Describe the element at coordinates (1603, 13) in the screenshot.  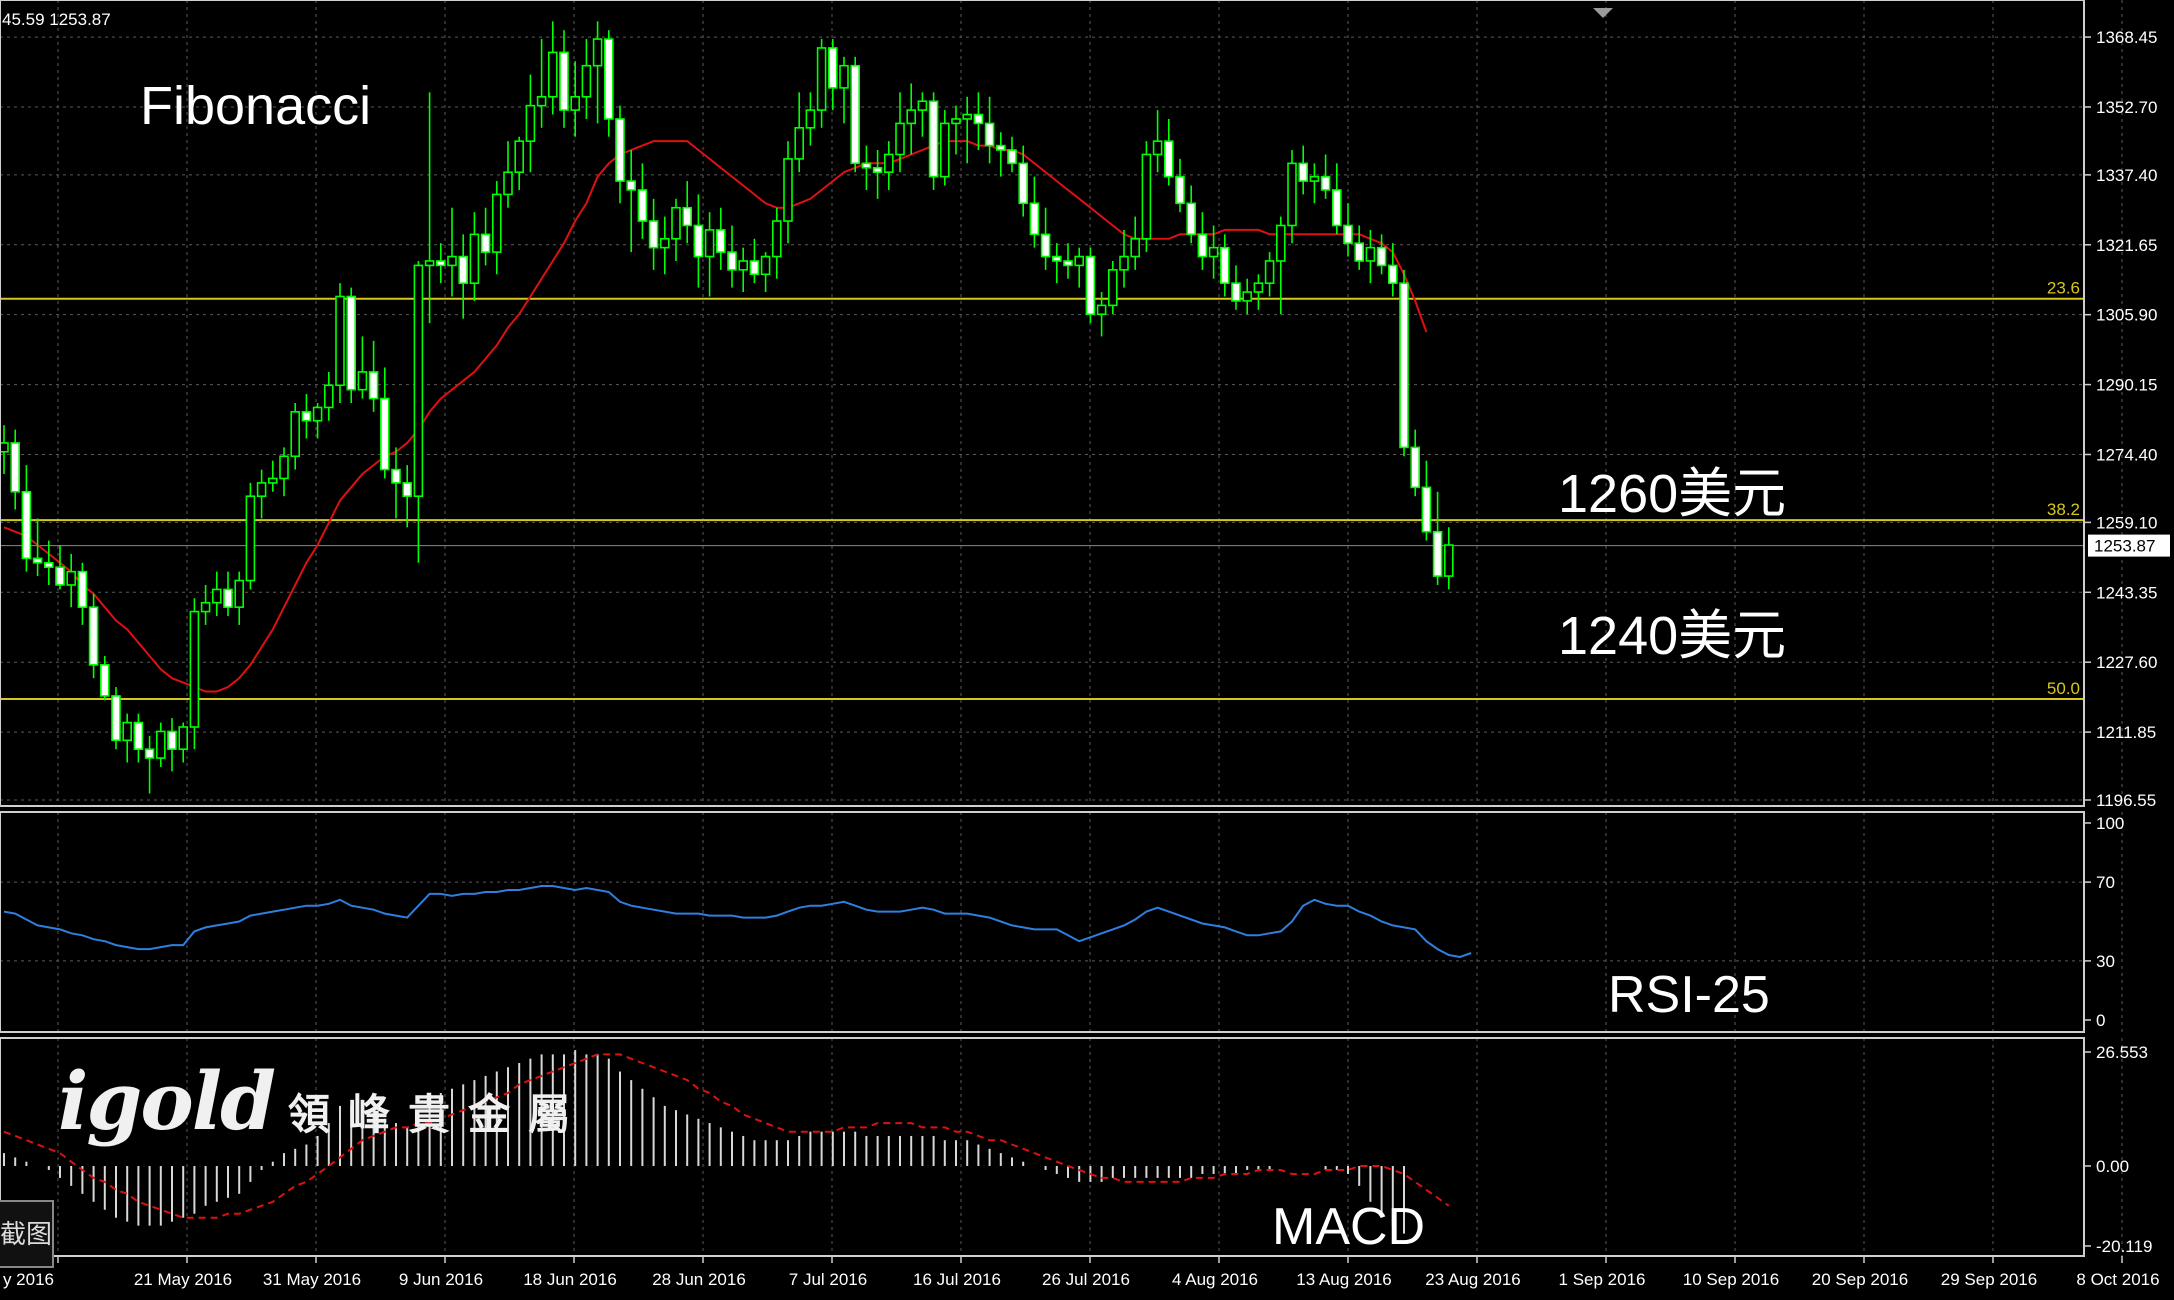
I see `scroll-marker-icon` at that location.